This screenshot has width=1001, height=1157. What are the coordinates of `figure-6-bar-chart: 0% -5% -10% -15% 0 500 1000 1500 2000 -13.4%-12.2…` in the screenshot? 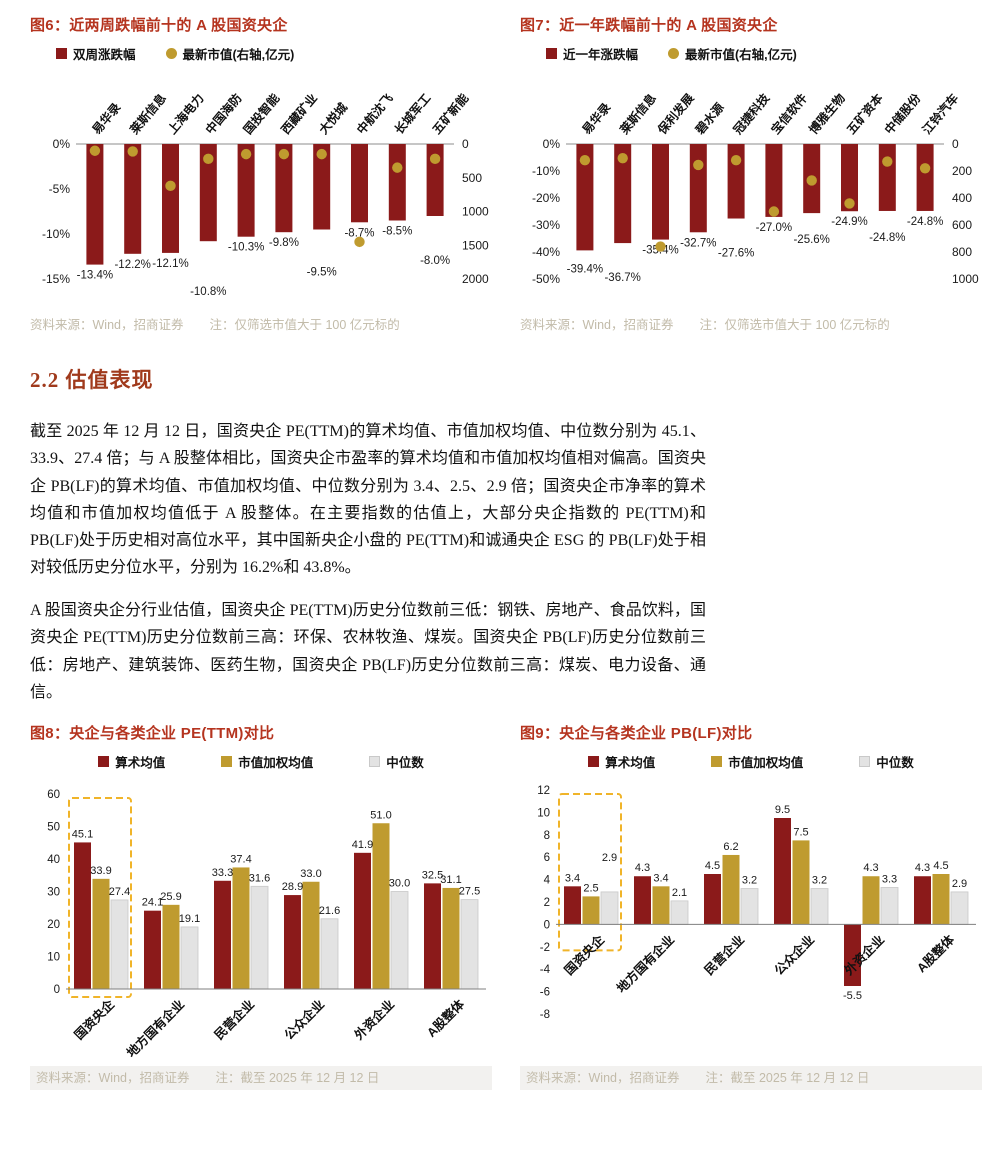 It's located at (265, 195).